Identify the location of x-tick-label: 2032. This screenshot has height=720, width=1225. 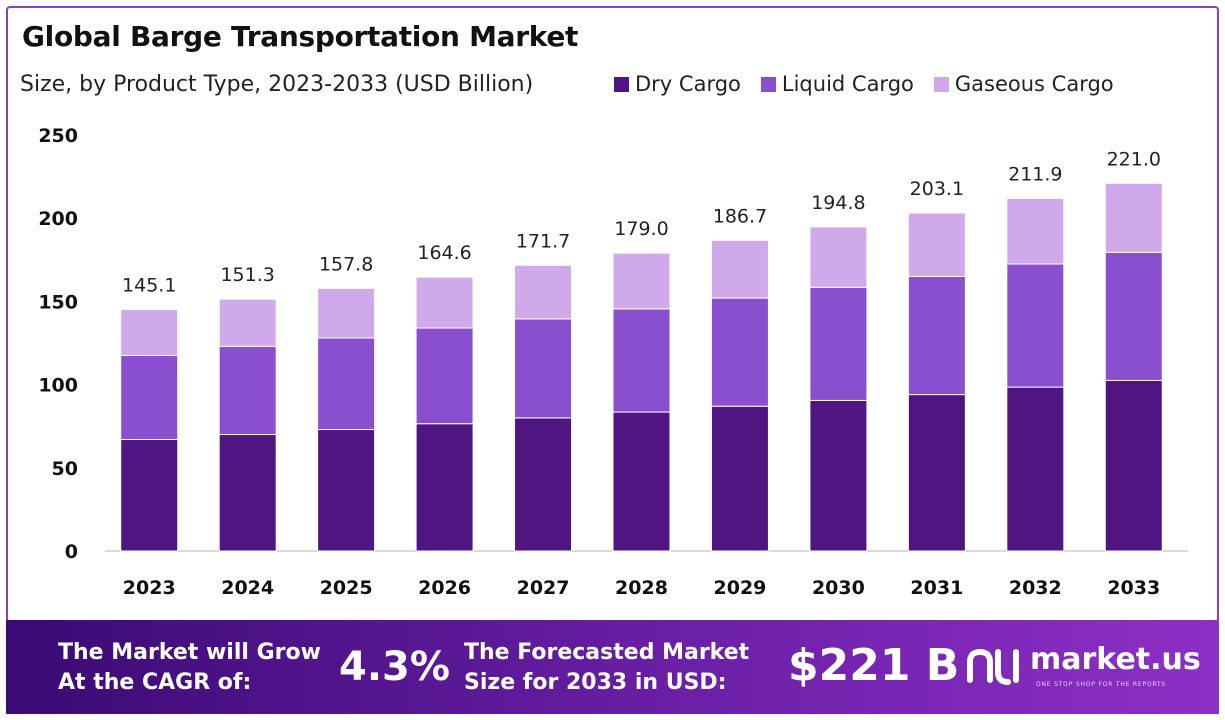
(1035, 588).